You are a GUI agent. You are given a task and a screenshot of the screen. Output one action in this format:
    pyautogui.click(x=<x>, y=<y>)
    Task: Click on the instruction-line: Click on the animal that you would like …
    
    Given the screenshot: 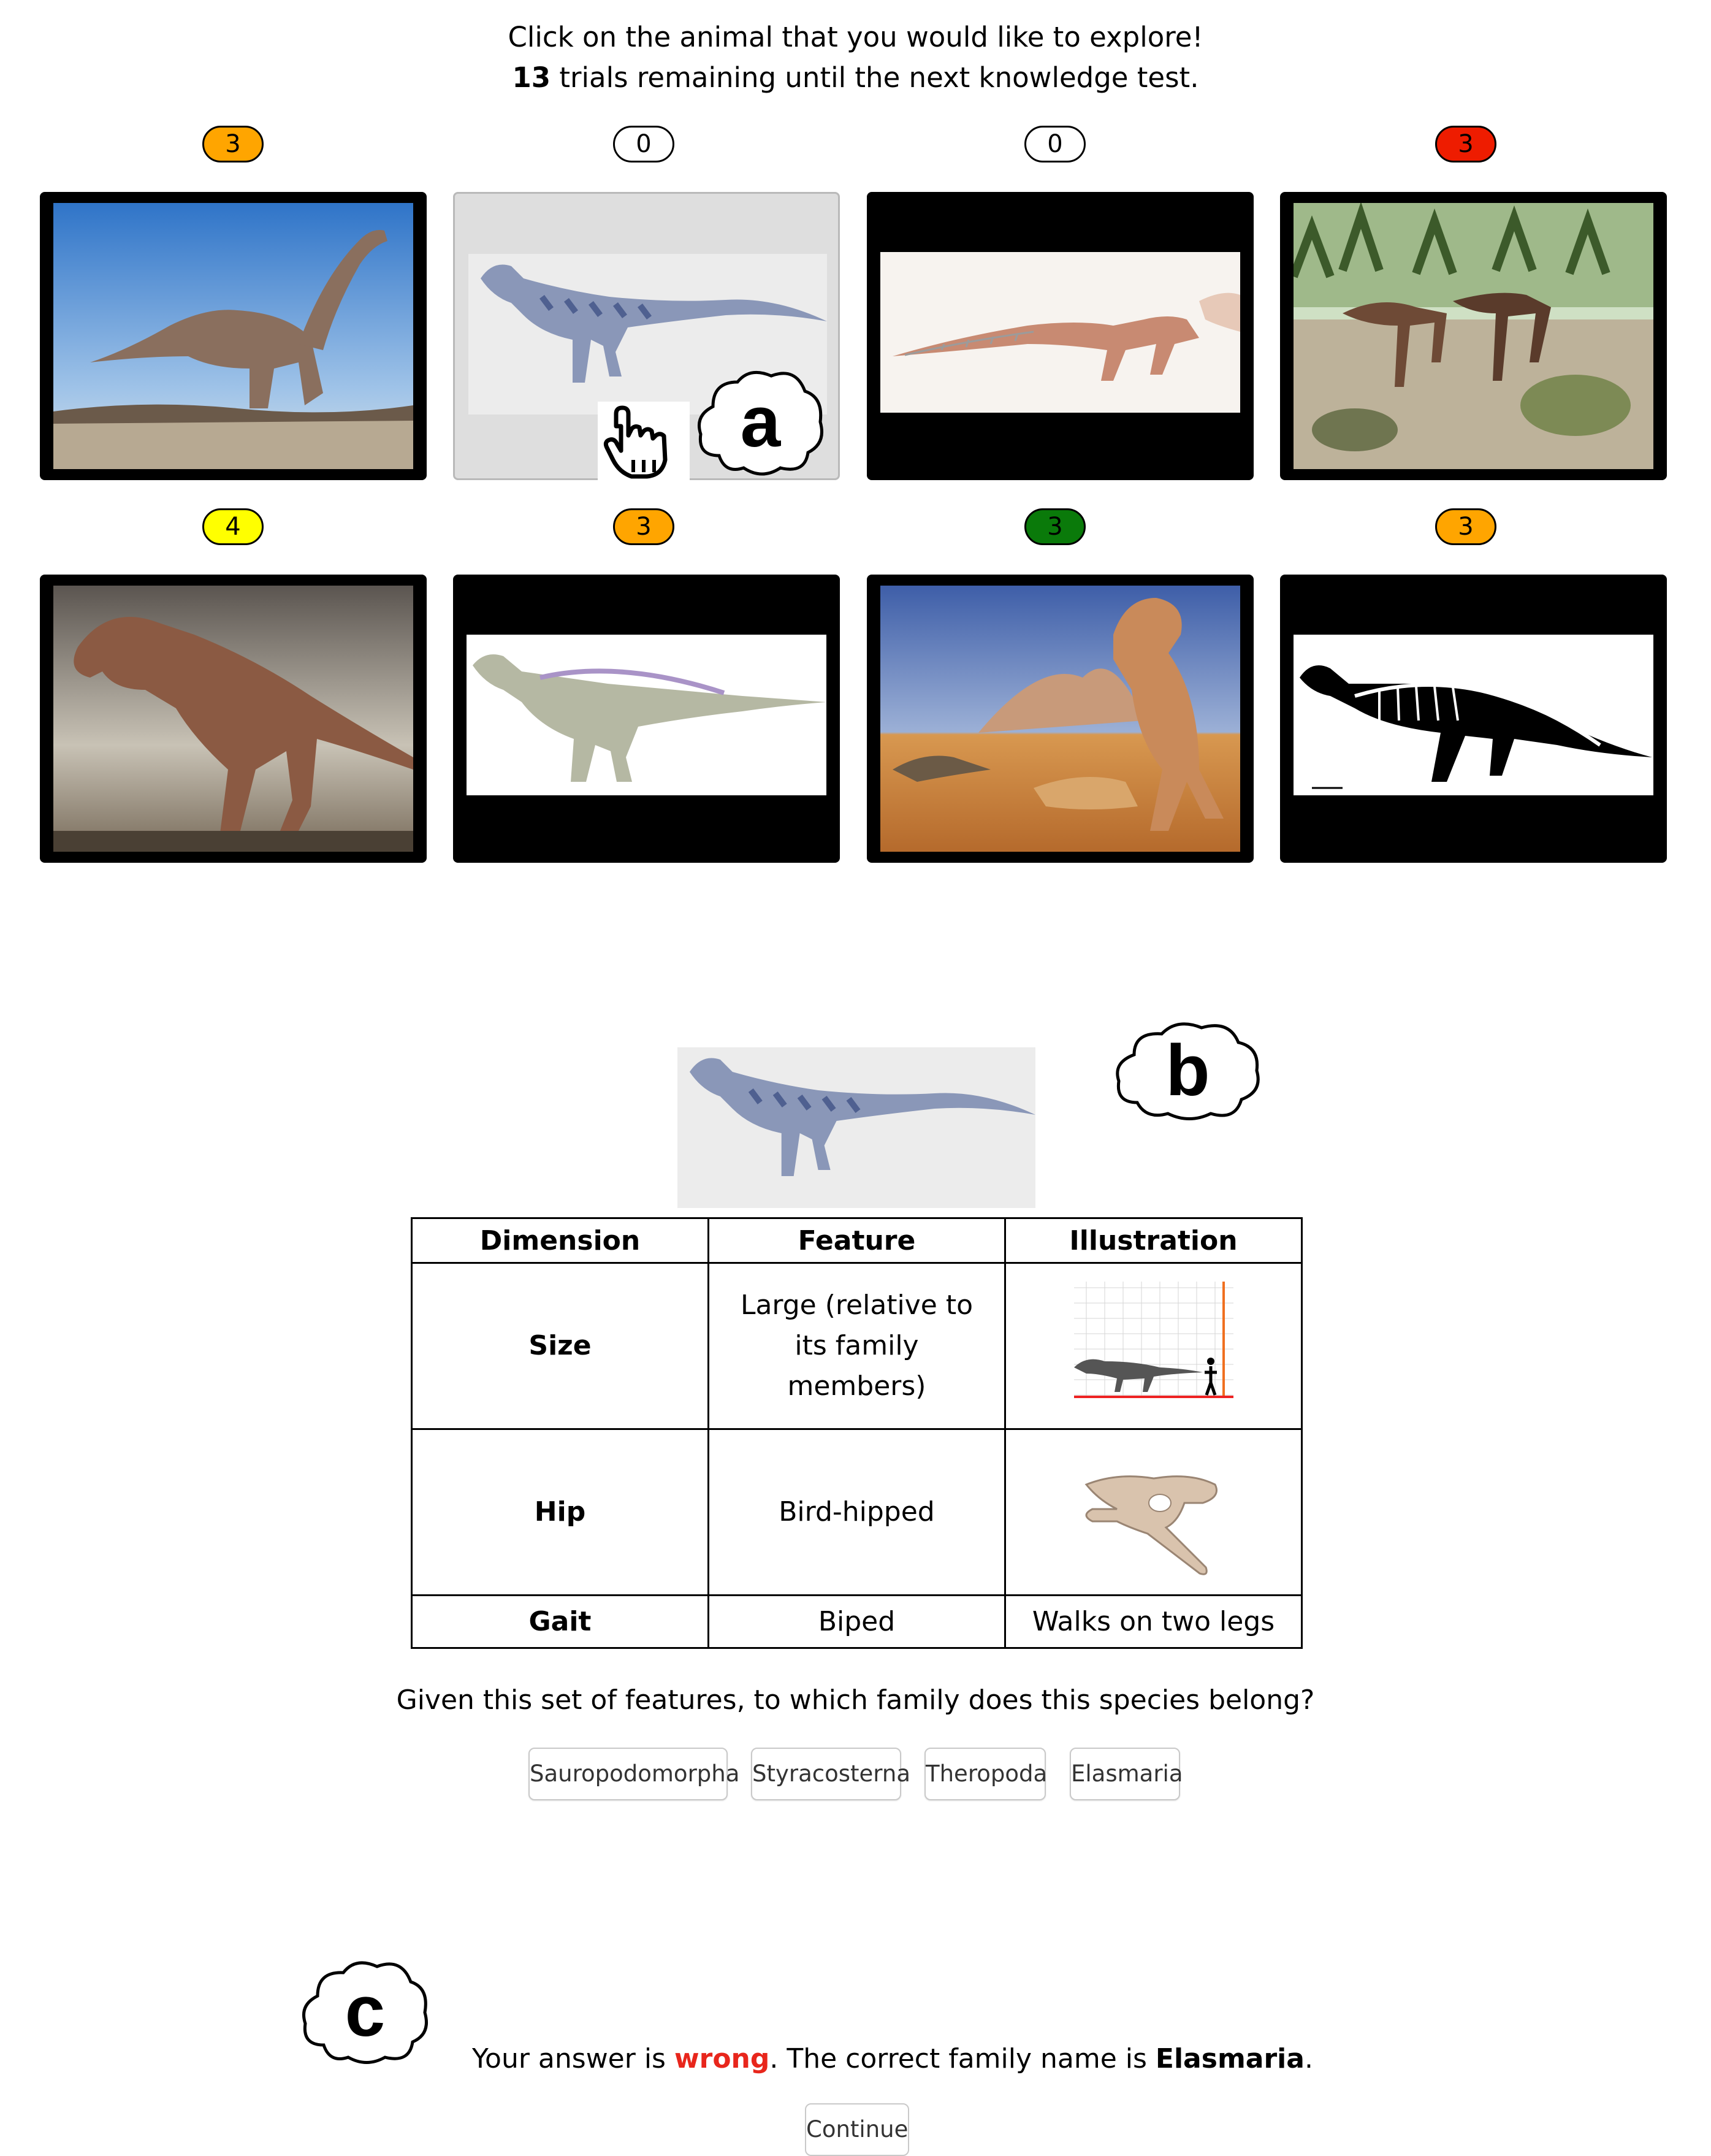 What is the action you would take?
    pyautogui.click(x=855, y=37)
    